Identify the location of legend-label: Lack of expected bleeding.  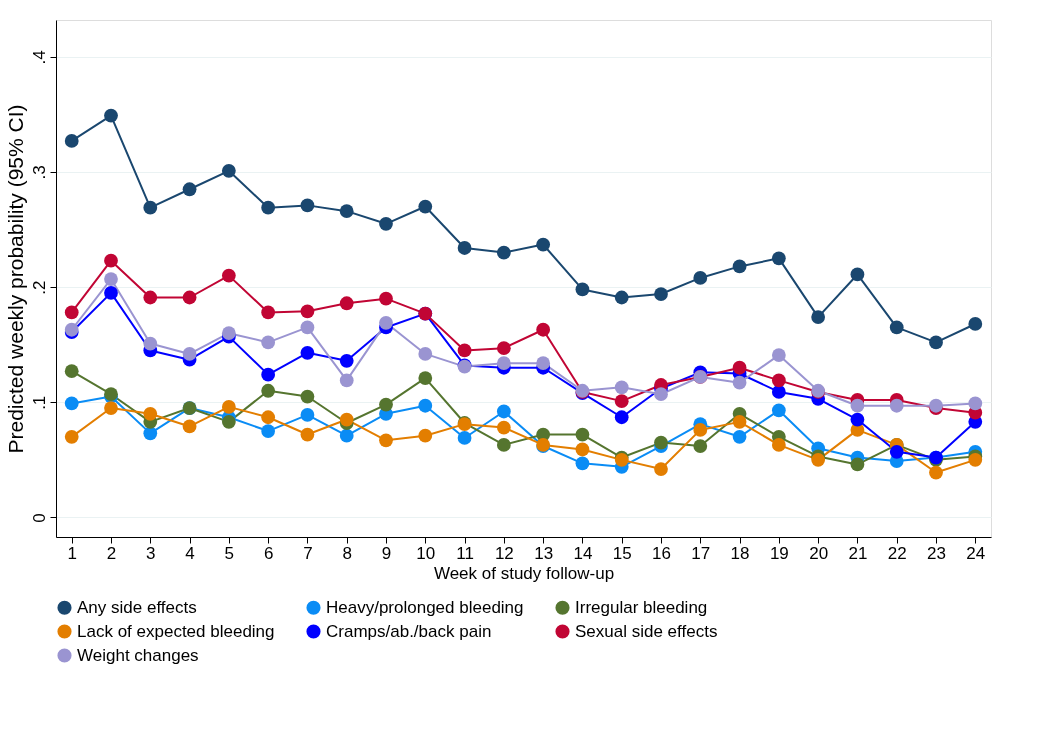
(176, 631).